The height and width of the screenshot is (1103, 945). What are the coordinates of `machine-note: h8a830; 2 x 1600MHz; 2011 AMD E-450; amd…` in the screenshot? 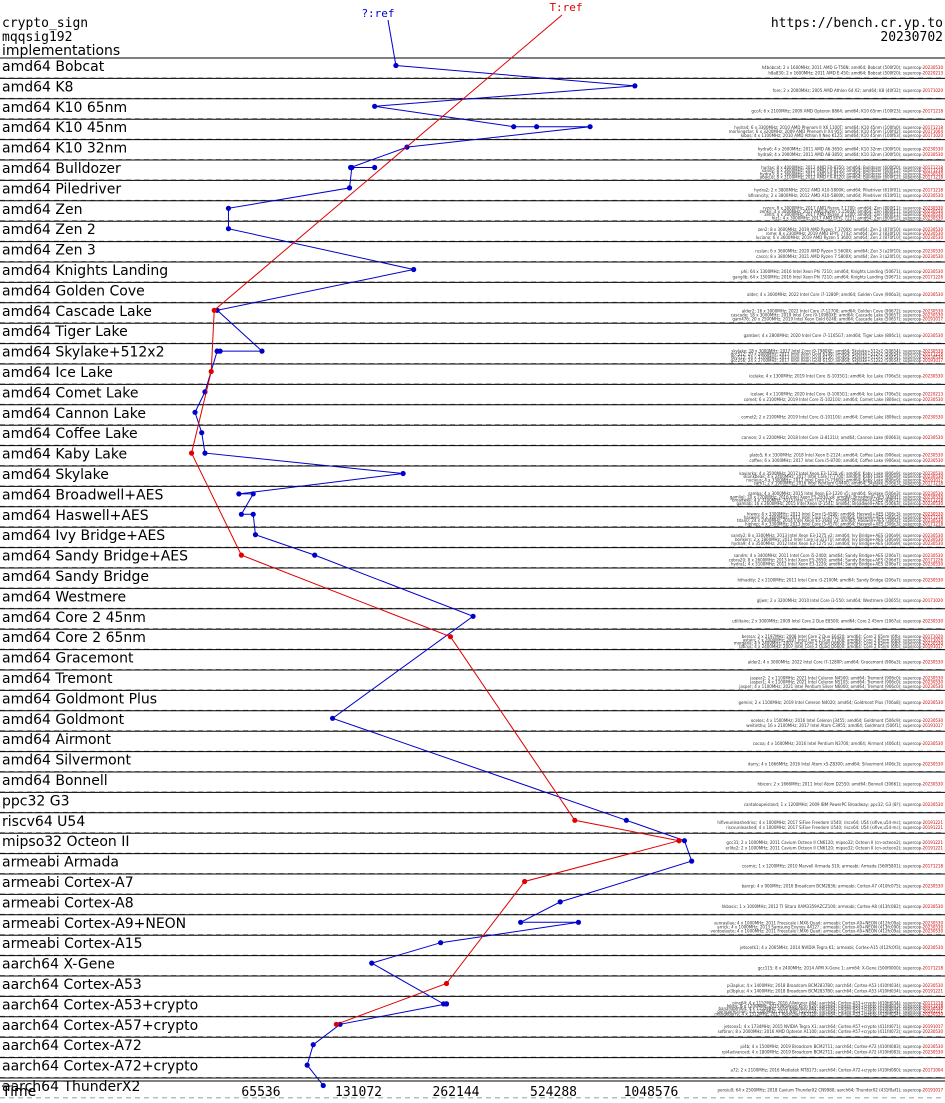 It's located at (855, 72).